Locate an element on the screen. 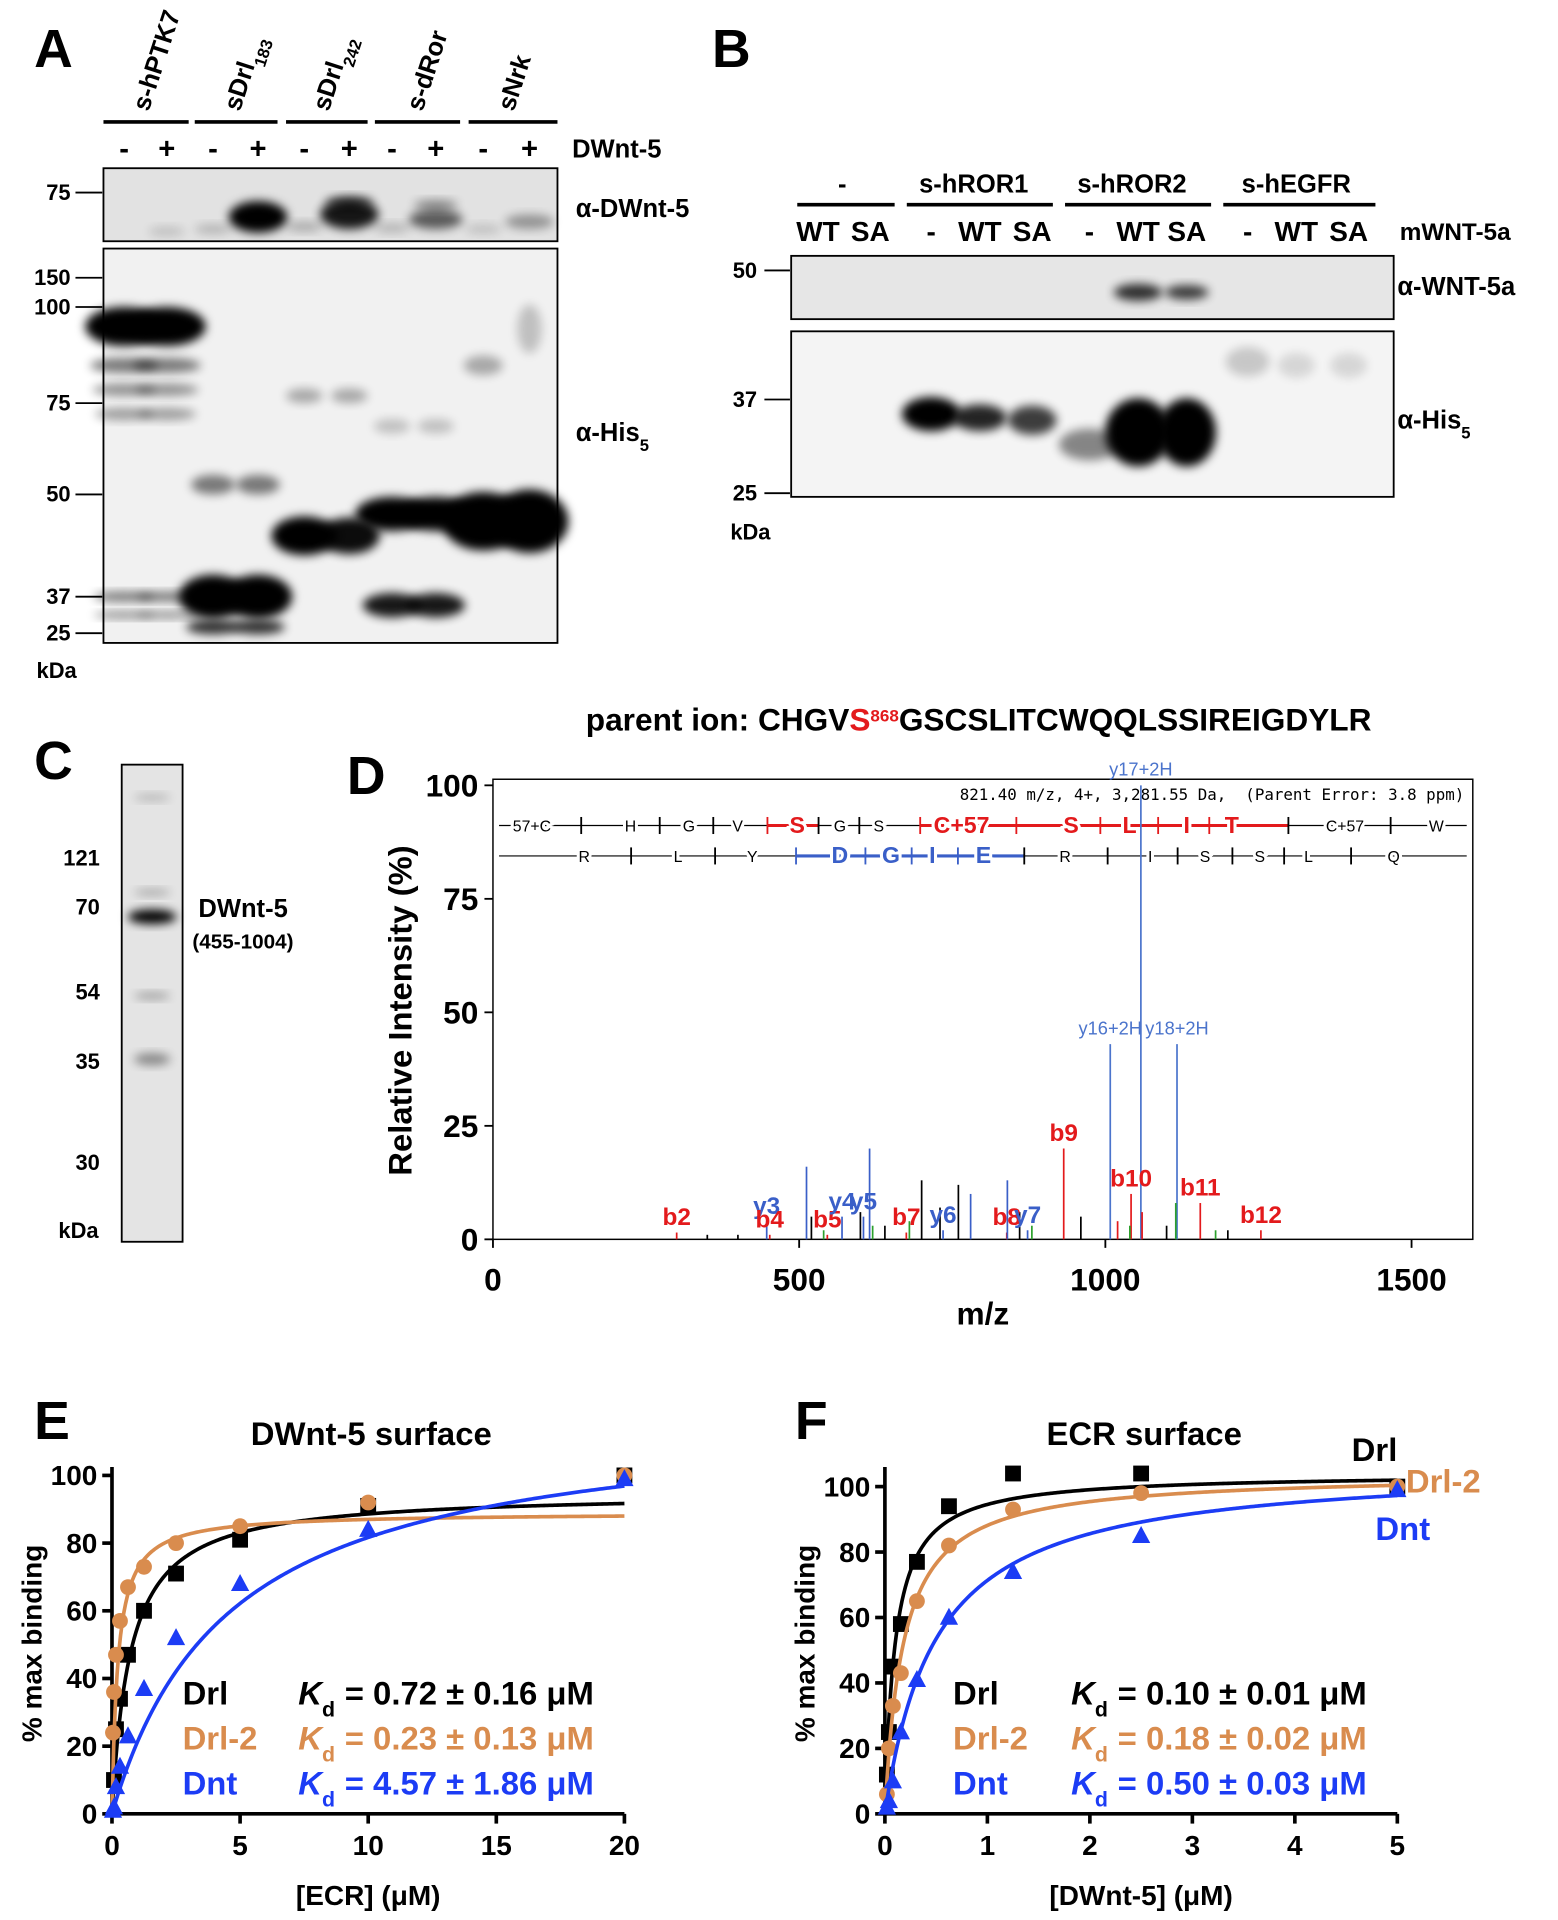 This screenshot has width=1558, height=1920. x-tick-label: 5 is located at coordinates (240, 1845).